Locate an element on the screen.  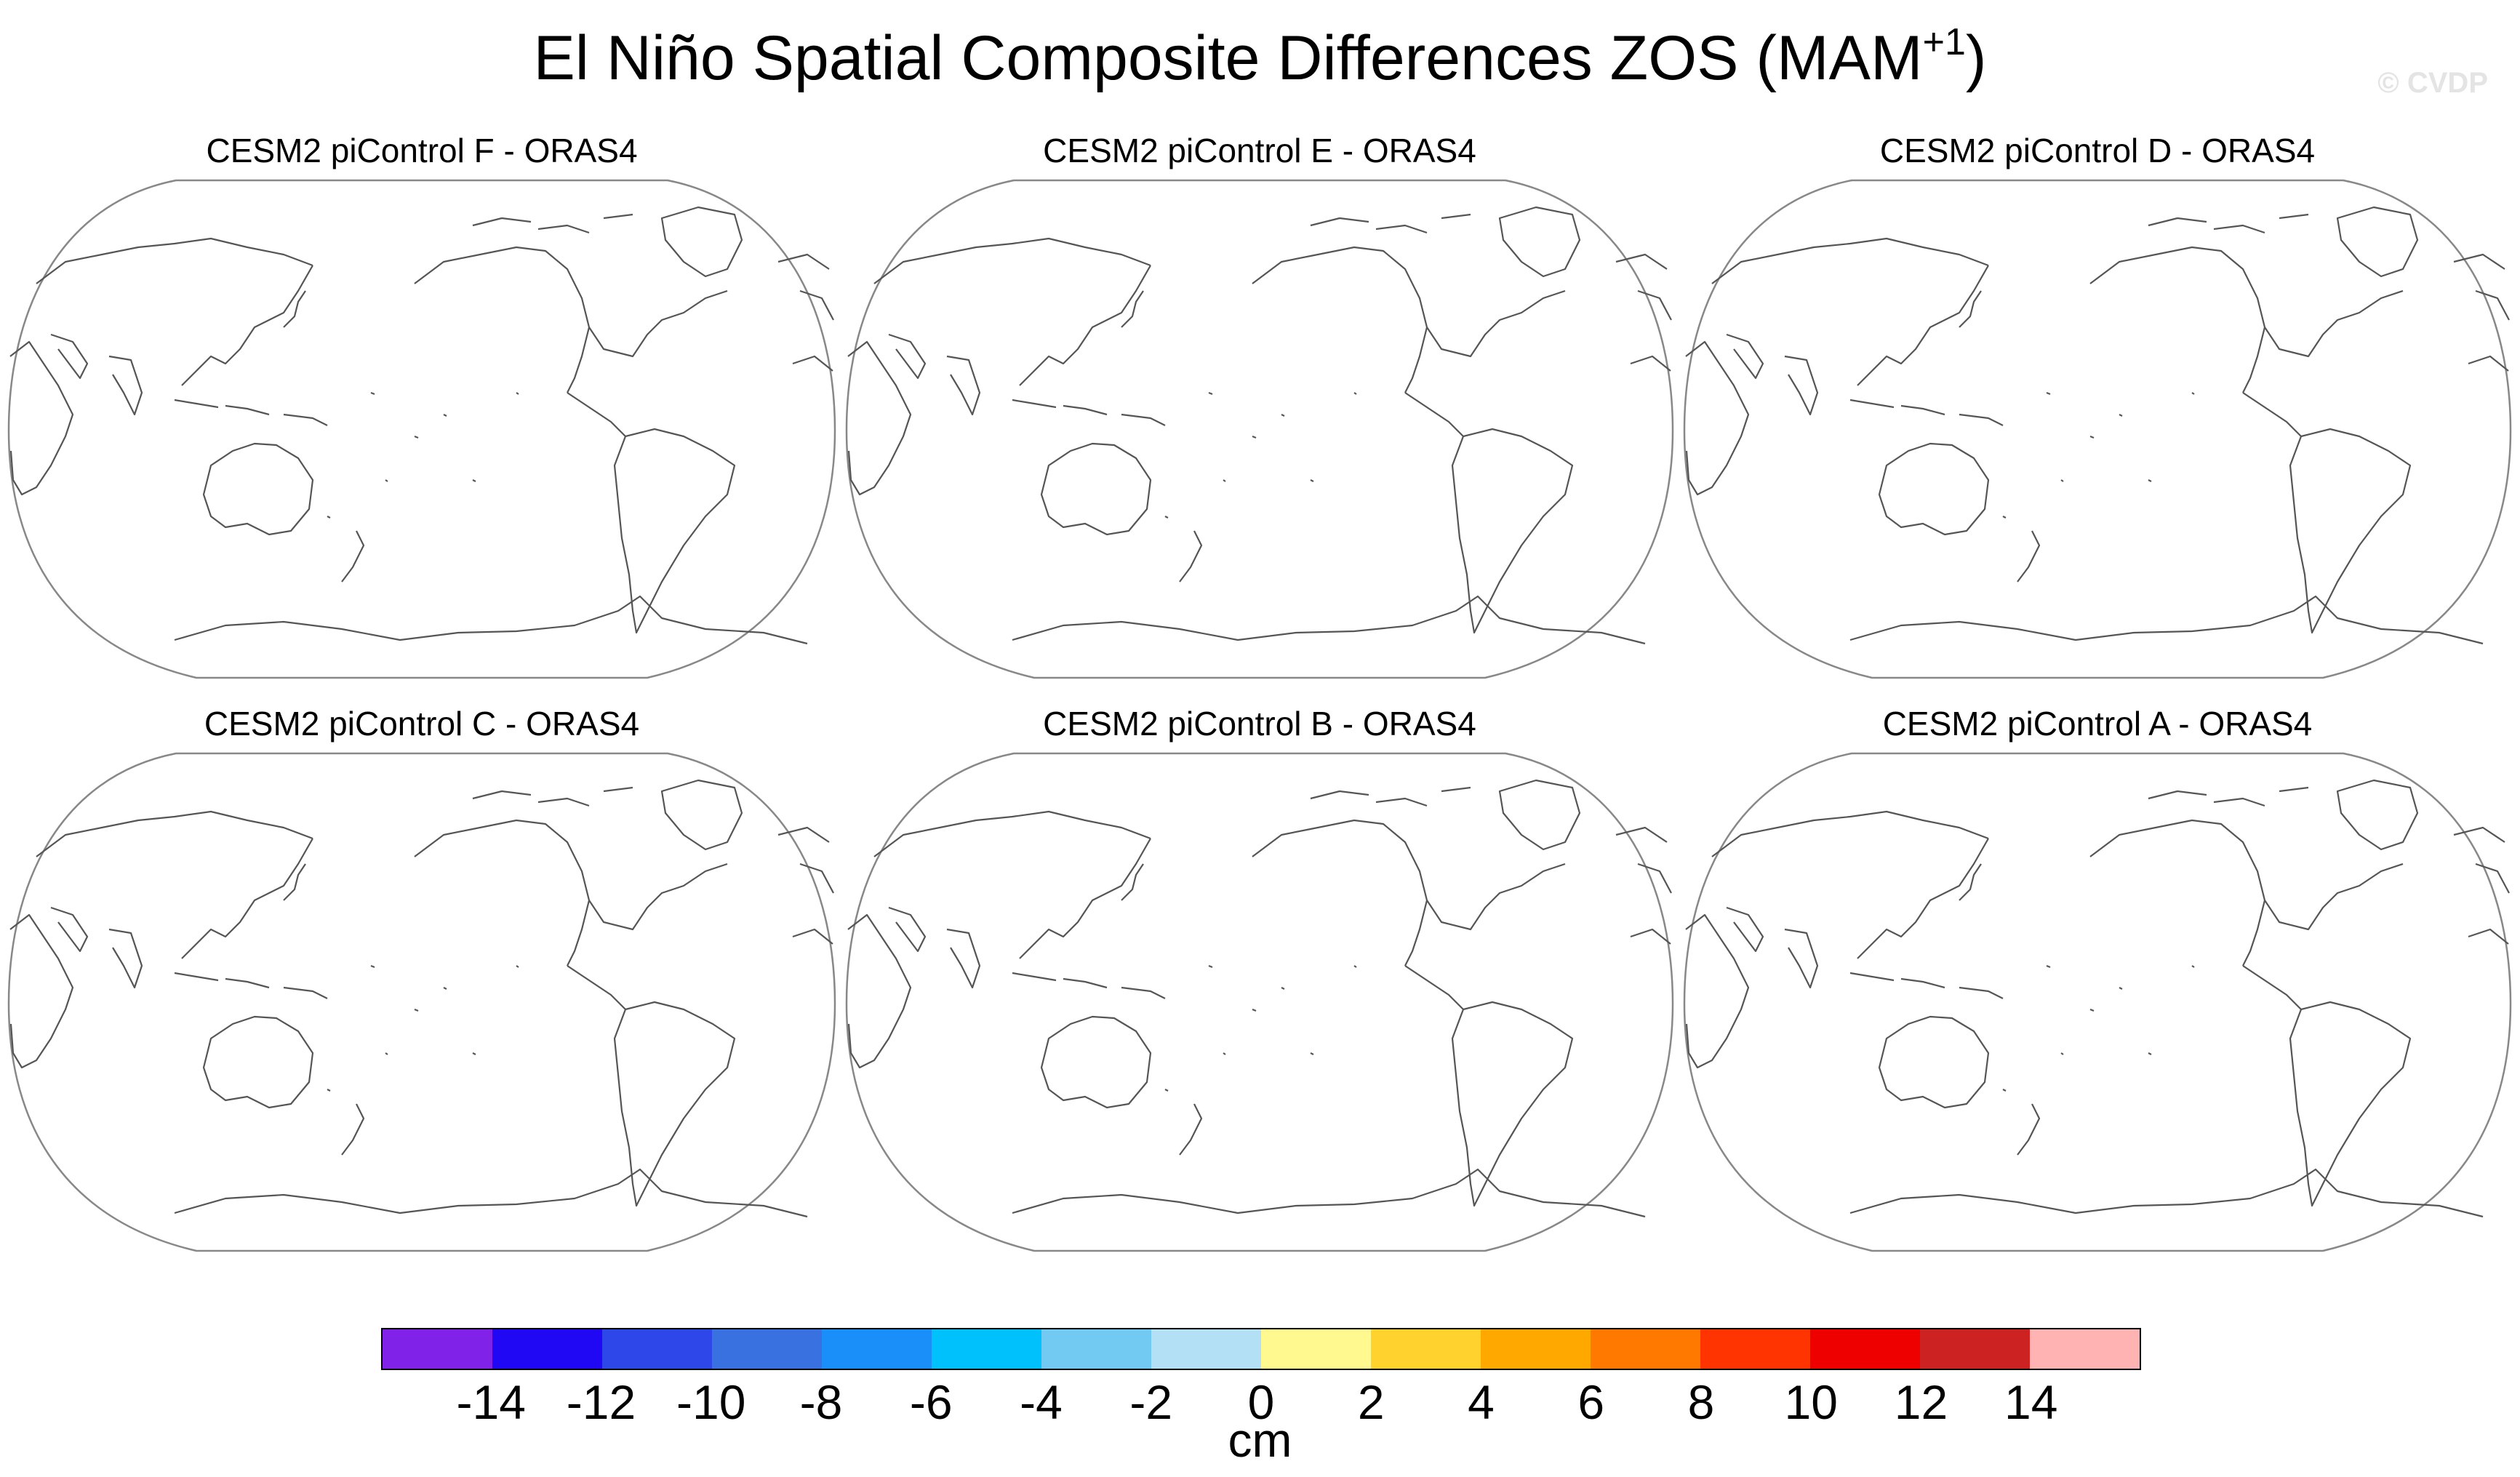
panel-title: CESM2 piControl B - ORAS4 is located at coordinates (1259, 723).